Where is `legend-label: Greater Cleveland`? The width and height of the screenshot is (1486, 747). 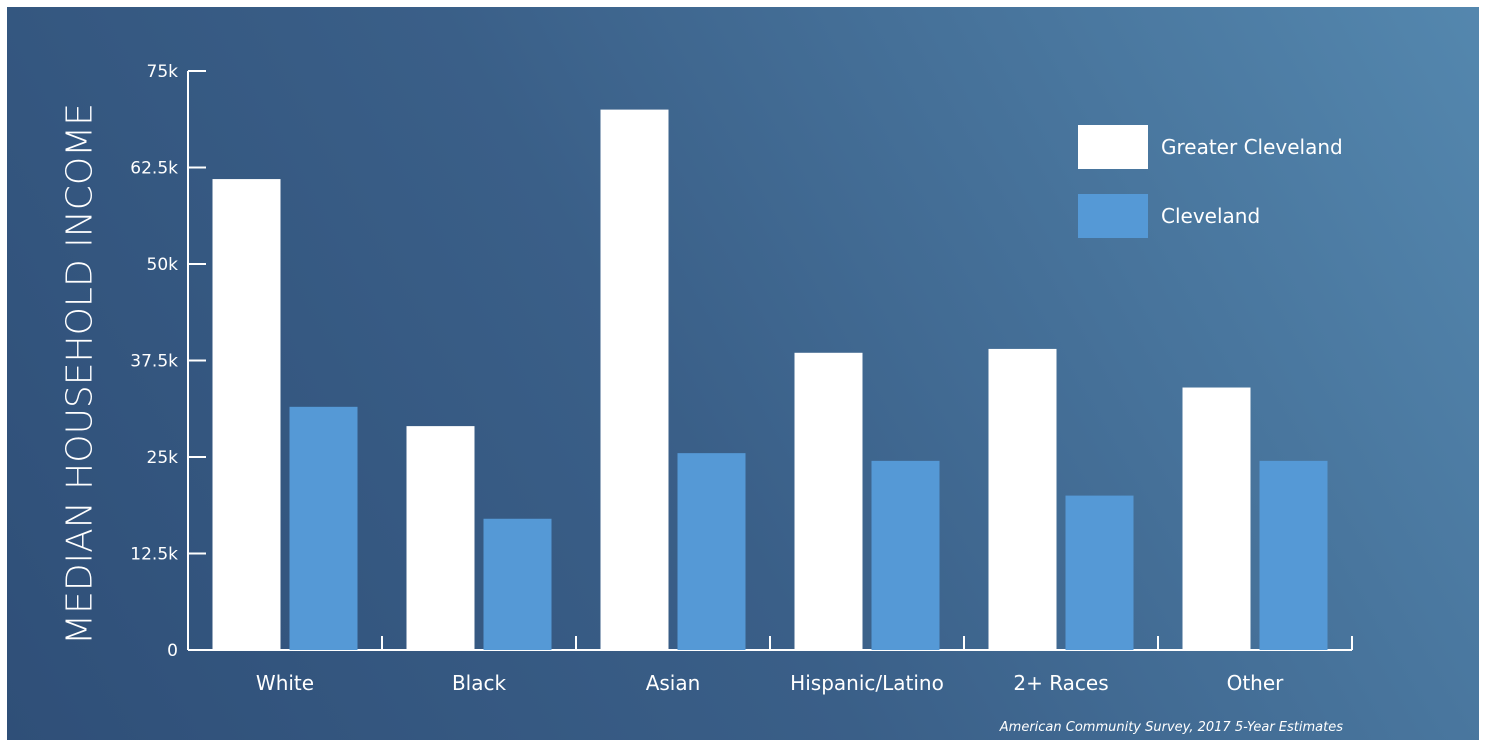
legend-label: Greater Cleveland is located at coordinates (1252, 147).